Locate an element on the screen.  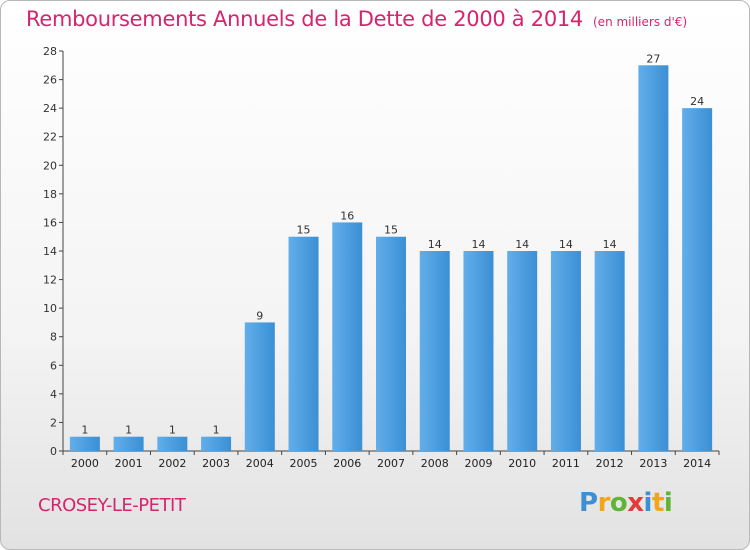
y-tick-label: 12 is located at coordinates (50, 280).